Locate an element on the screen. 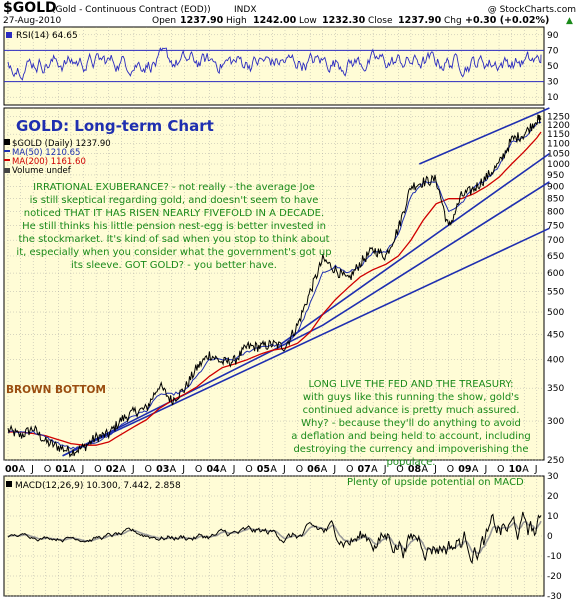 The height and width of the screenshot is (600, 579). rsi-reference-lines is located at coordinates (274, 66).